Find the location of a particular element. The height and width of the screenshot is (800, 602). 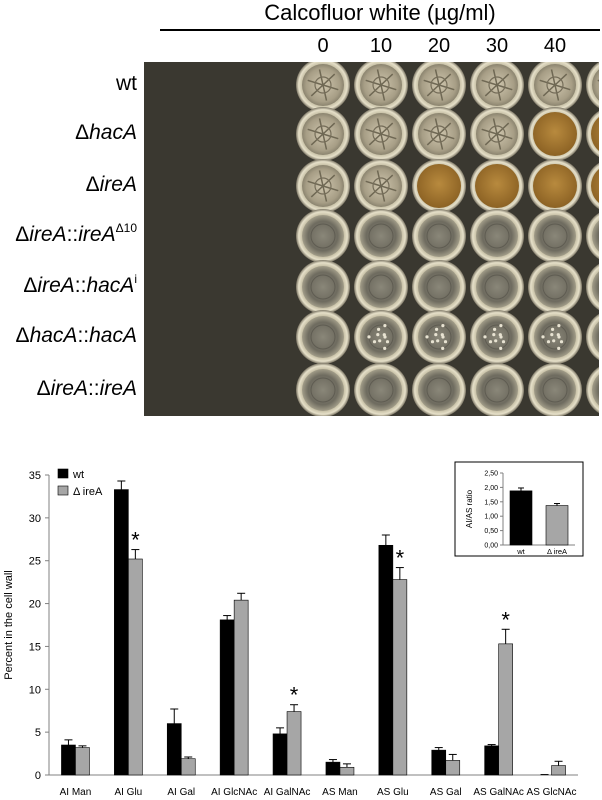

y-tick-label: 5 is located at coordinates (38, 733).